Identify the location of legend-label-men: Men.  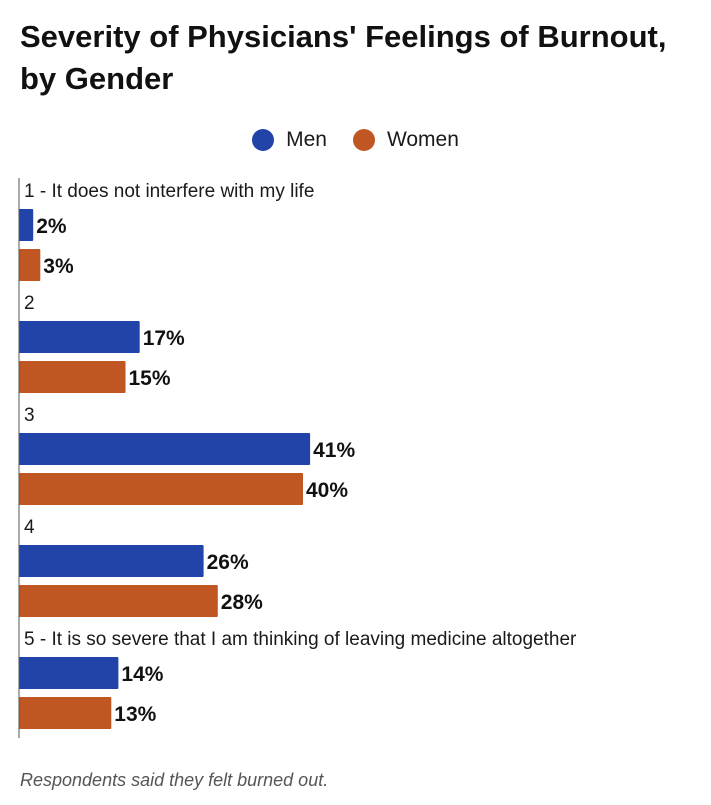
(306, 139).